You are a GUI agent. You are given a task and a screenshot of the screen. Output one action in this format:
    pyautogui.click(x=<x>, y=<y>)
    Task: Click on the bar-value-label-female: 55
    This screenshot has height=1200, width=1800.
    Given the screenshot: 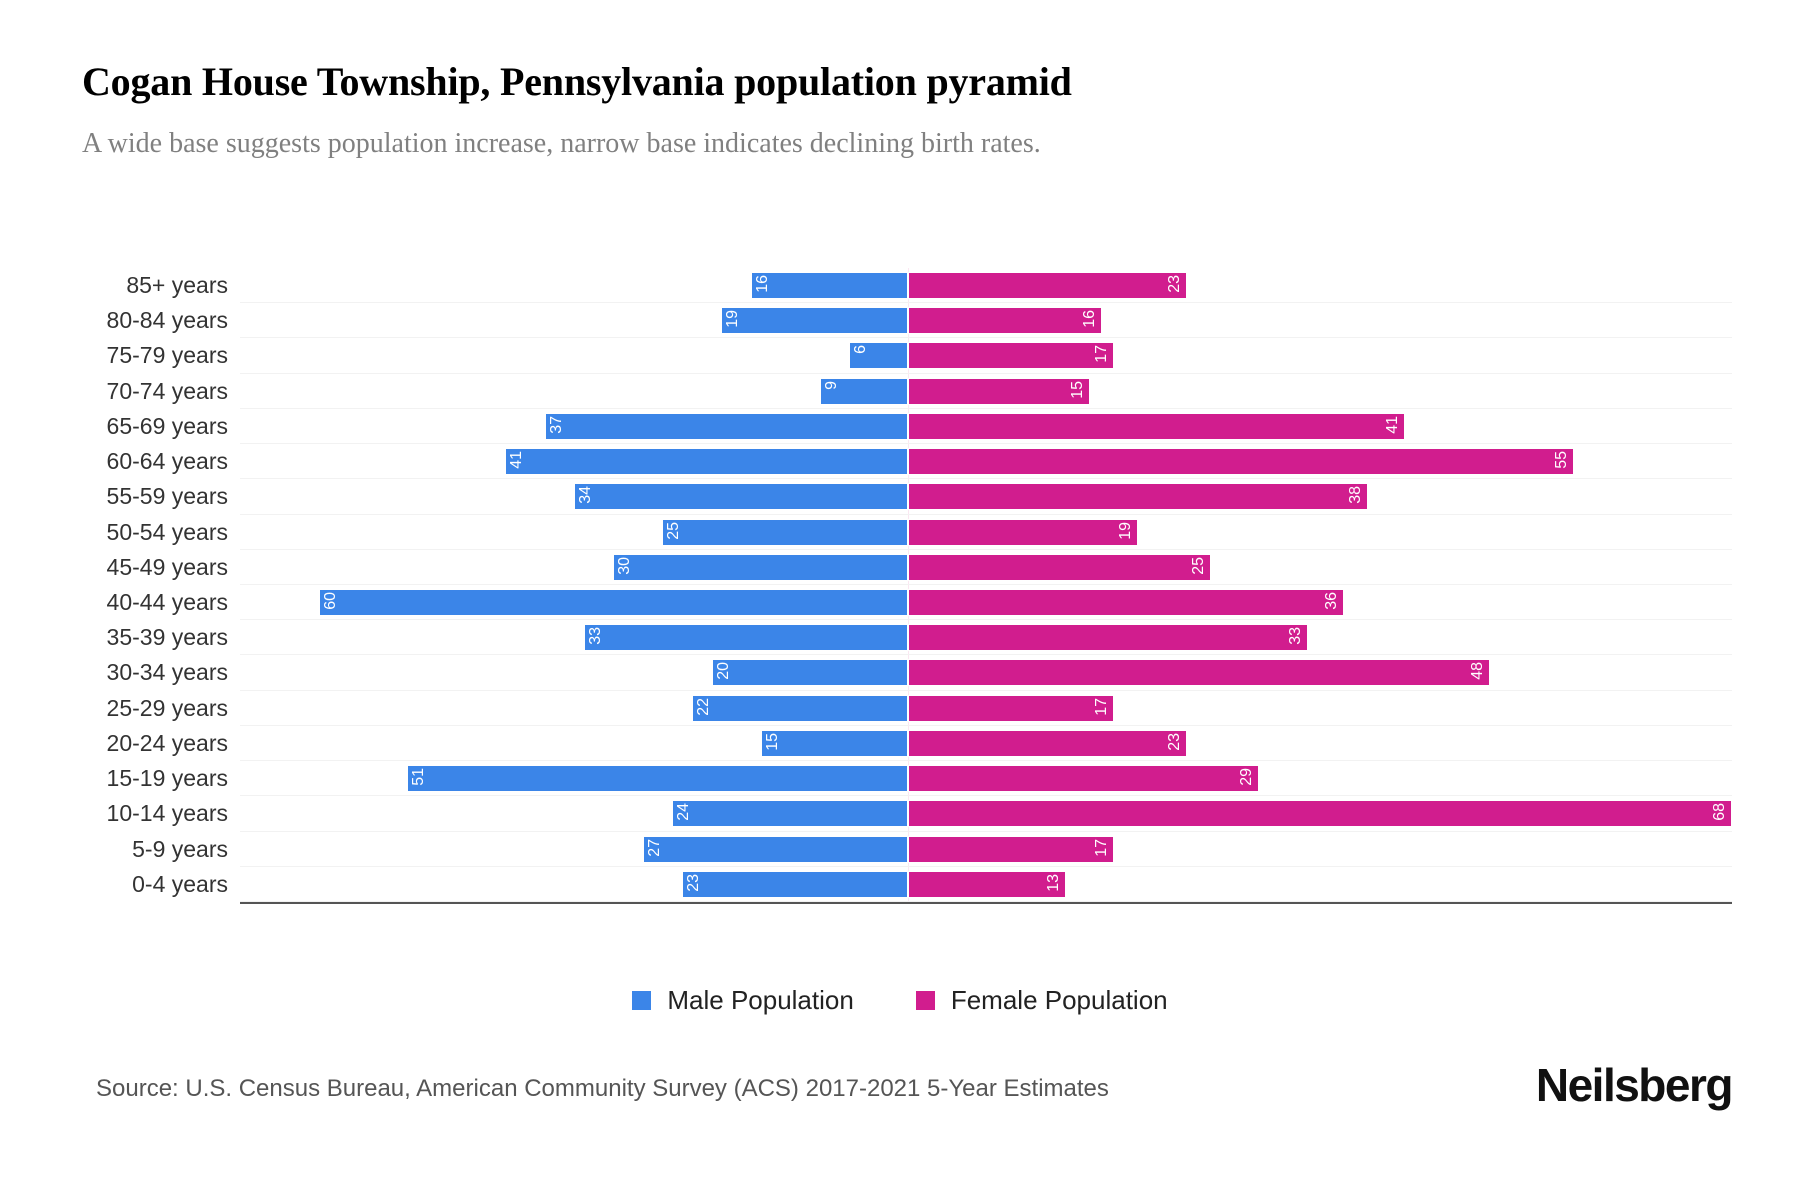 What is the action you would take?
    pyautogui.click(x=1562, y=460)
    